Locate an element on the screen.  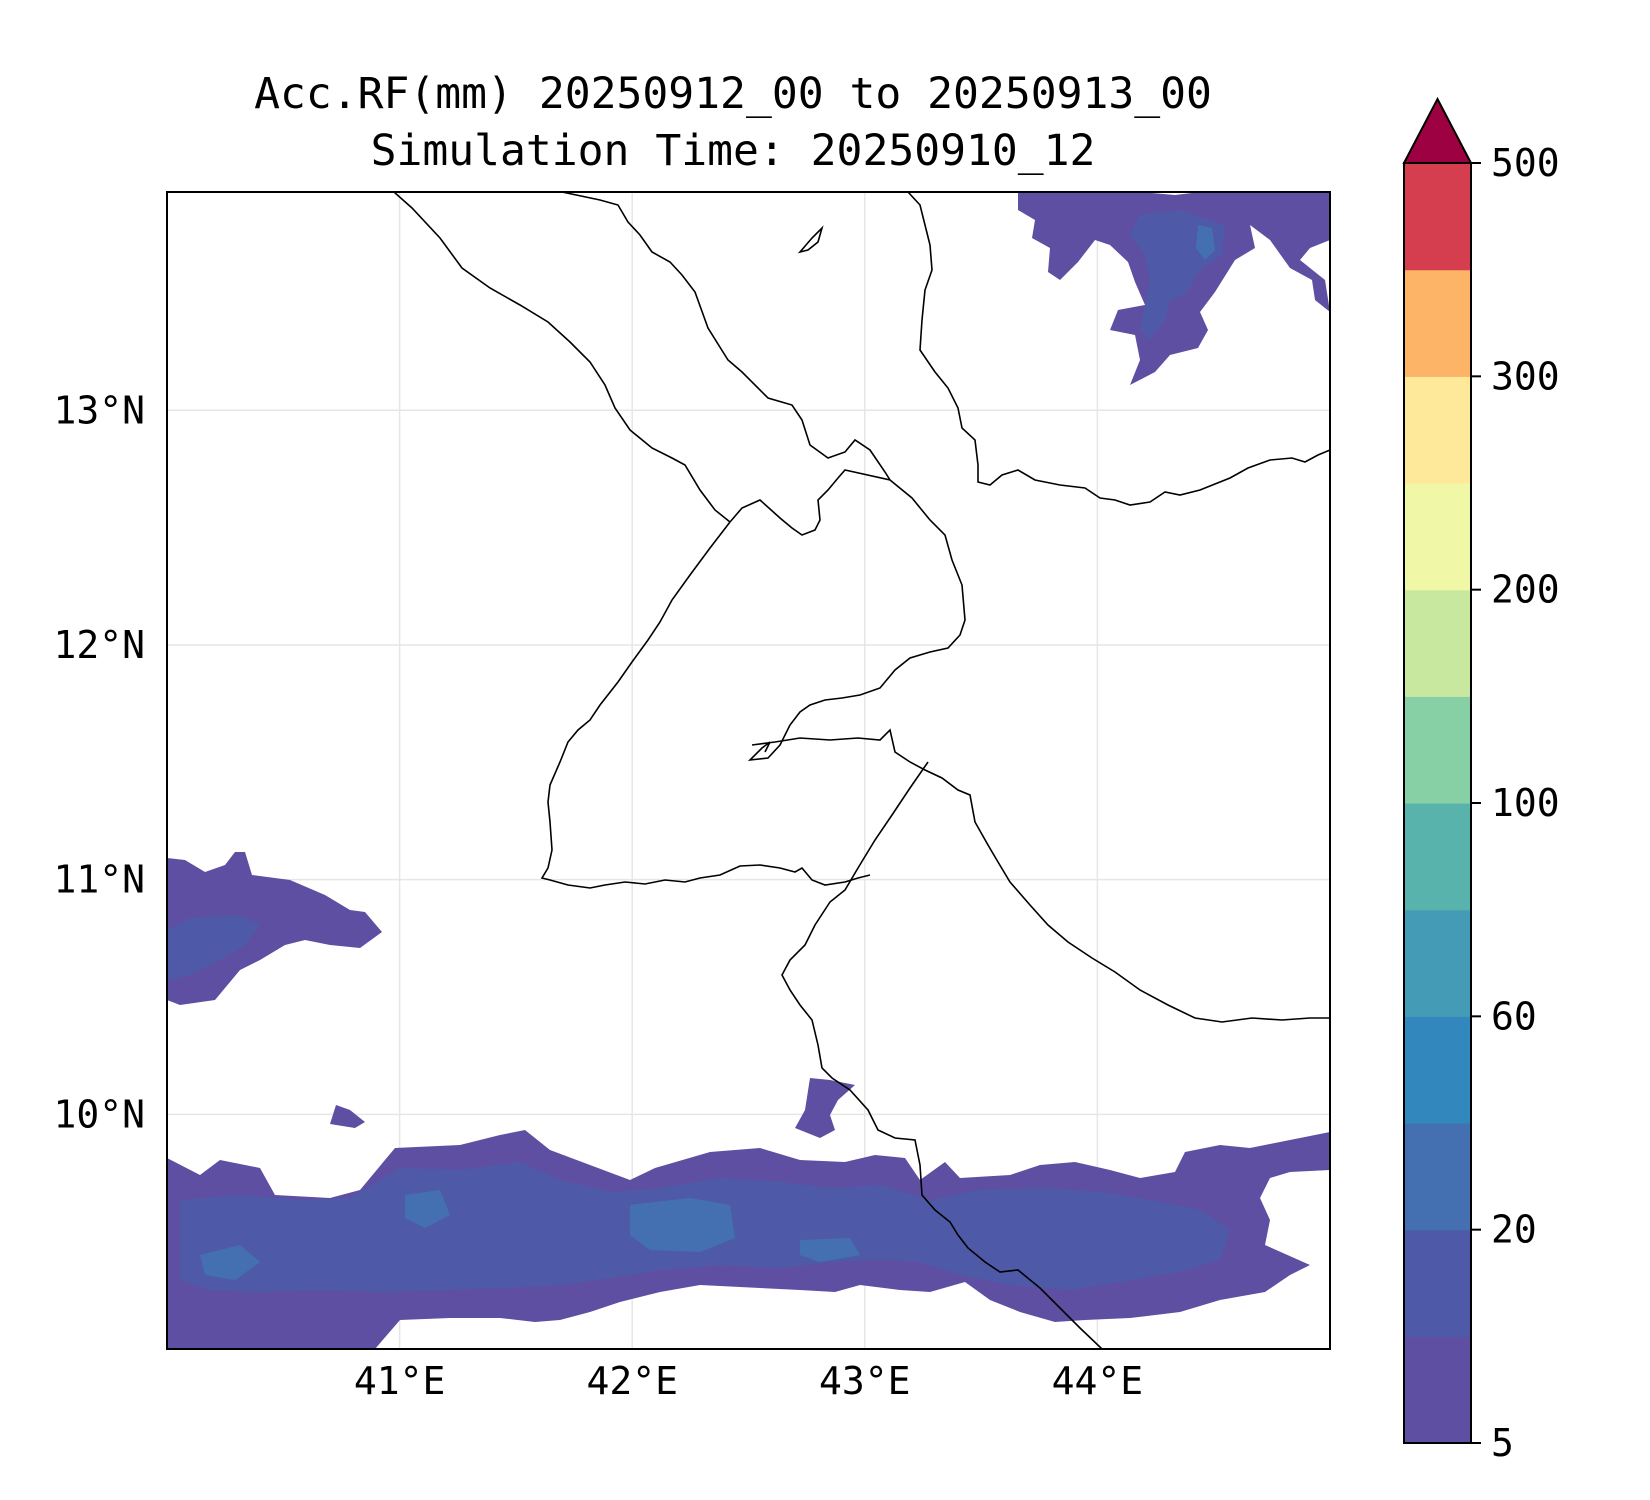
chart-title-line2: Simulation Time: 20250910_12 is located at coordinates (733, 151).